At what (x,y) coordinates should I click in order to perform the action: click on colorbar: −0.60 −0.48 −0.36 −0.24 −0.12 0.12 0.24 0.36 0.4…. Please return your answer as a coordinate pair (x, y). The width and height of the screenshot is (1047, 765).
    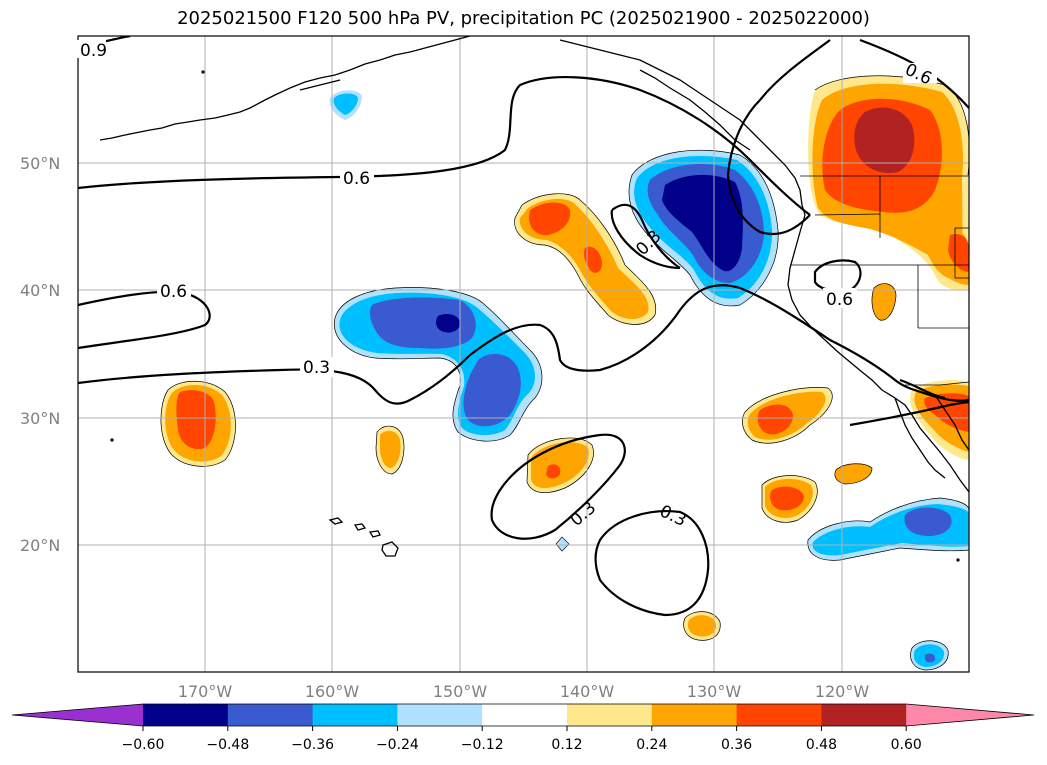
    Looking at the image, I should click on (523, 728).